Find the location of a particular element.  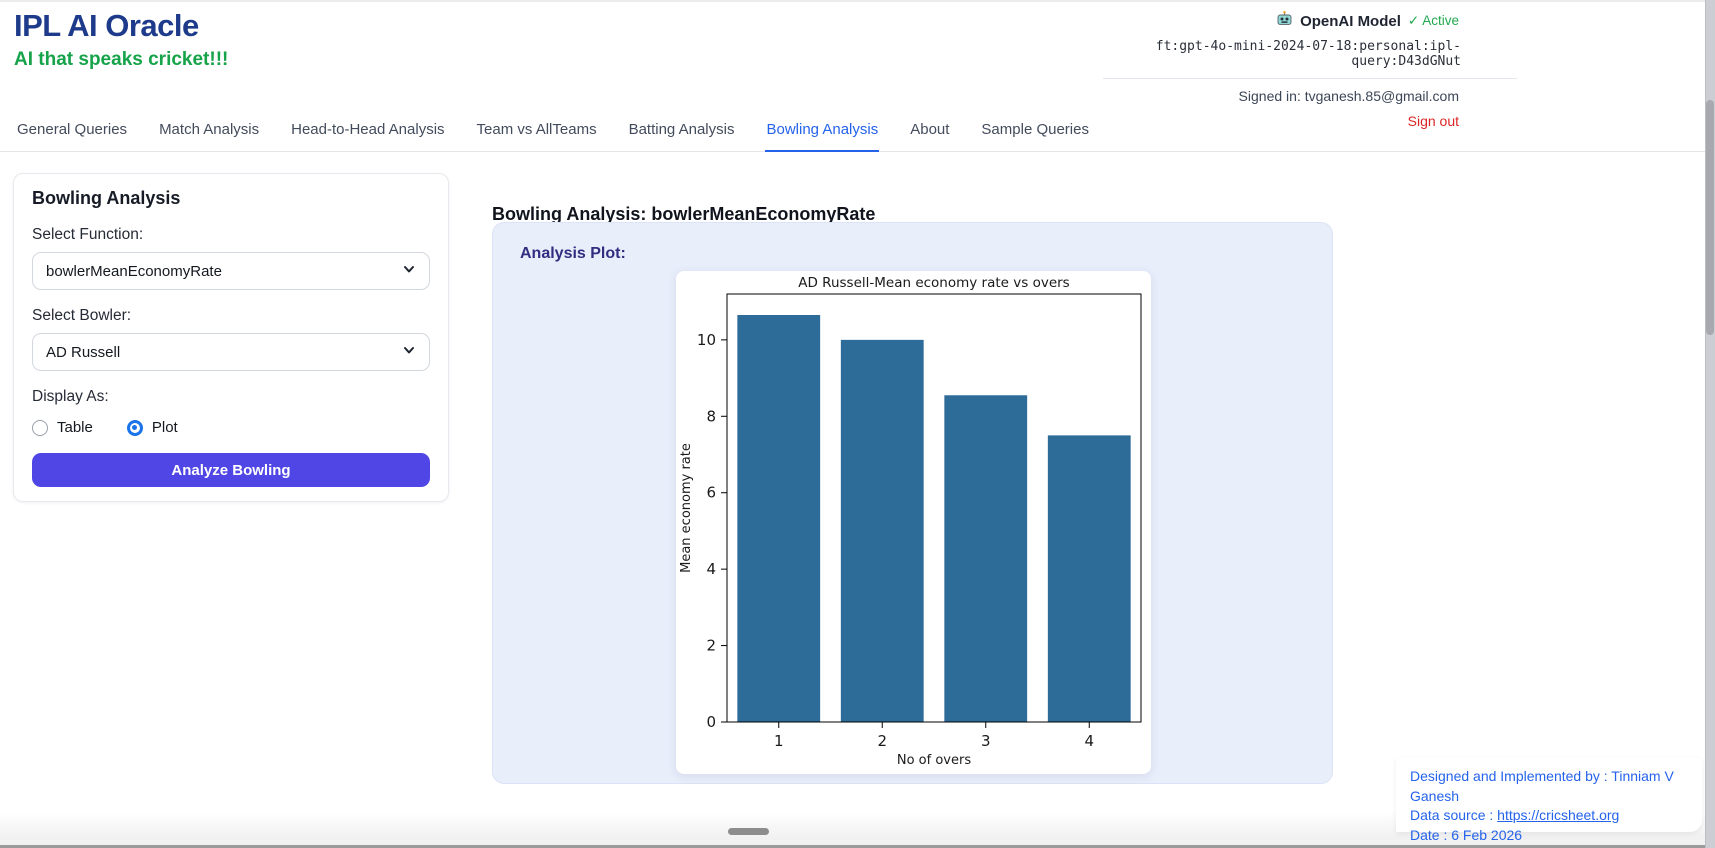

svg-text: Mean economy rate is located at coordinates (686, 508).